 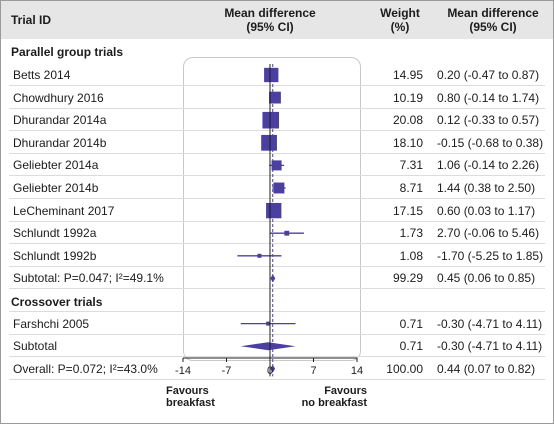 I want to click on trial-label: Overall: P=0.072; I²=43.0%, so click(x=85, y=368).